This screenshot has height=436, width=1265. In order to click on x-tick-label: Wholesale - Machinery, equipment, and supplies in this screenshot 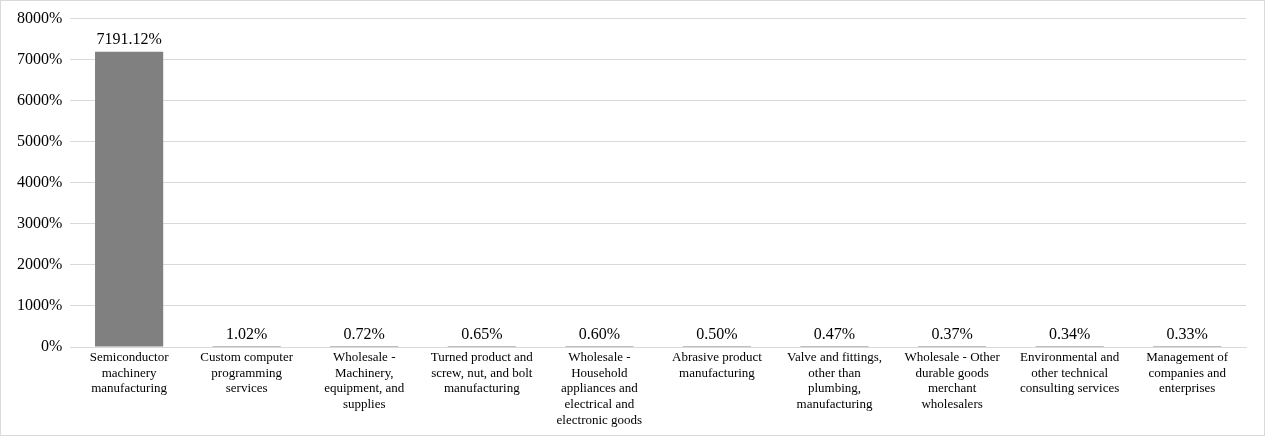, I will do `click(364, 380)`.